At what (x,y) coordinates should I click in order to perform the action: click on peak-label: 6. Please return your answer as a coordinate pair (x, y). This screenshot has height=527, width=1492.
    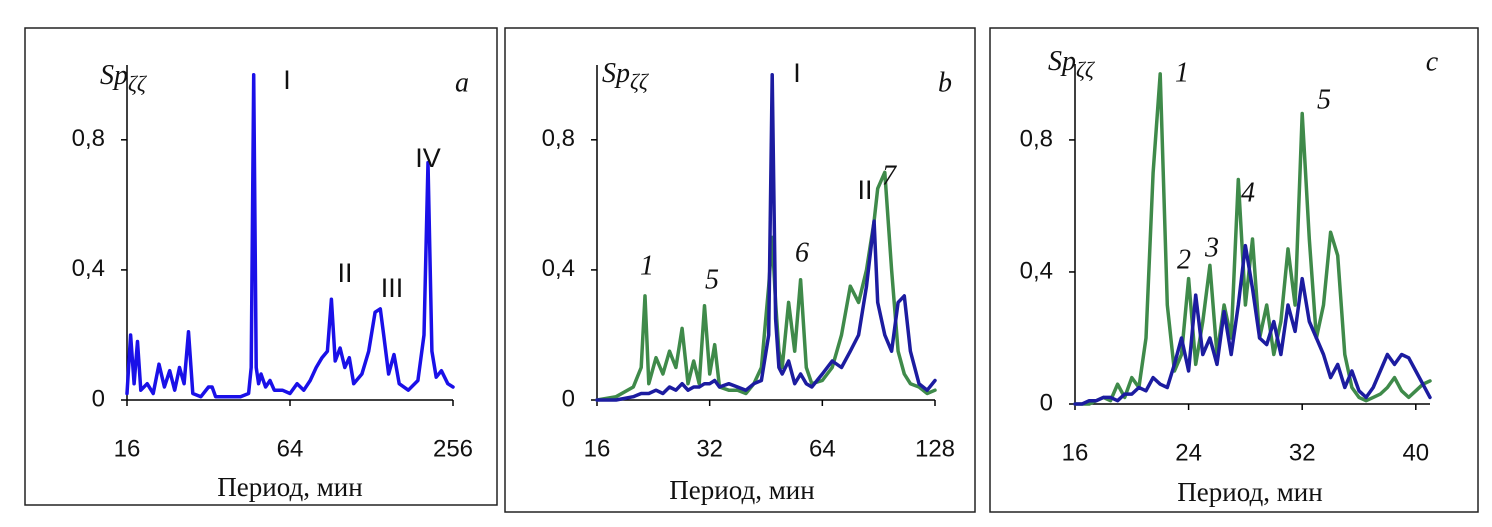
    Looking at the image, I should click on (802, 252).